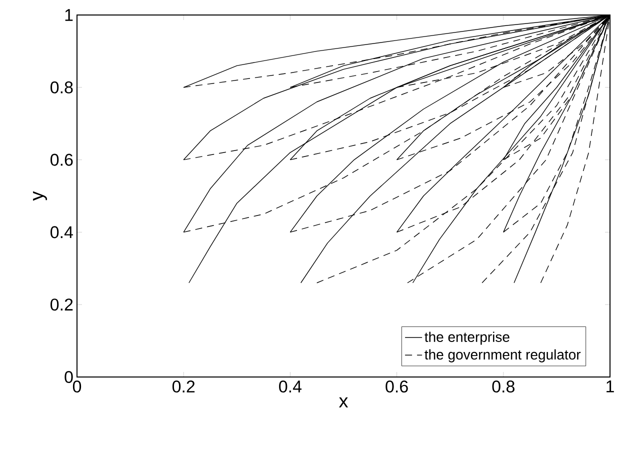 This screenshot has width=621, height=456. Describe the element at coordinates (68, 377) in the screenshot. I see `y-tick-label: 0` at that location.